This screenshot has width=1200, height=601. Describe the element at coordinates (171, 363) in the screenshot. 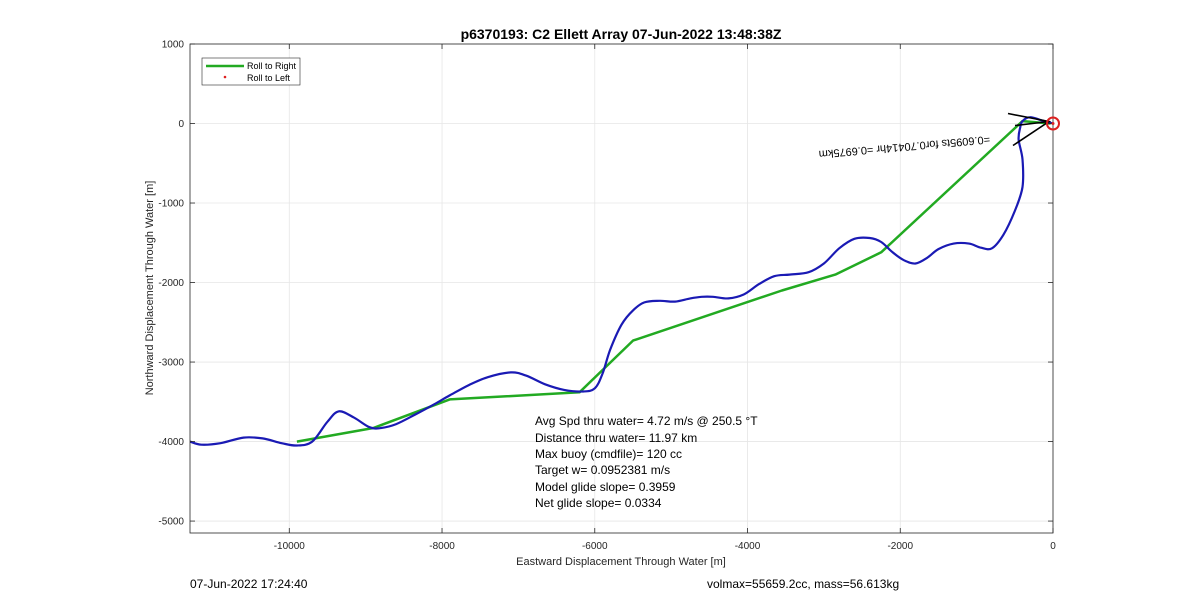

I see `y-tick-label: -3000` at that location.